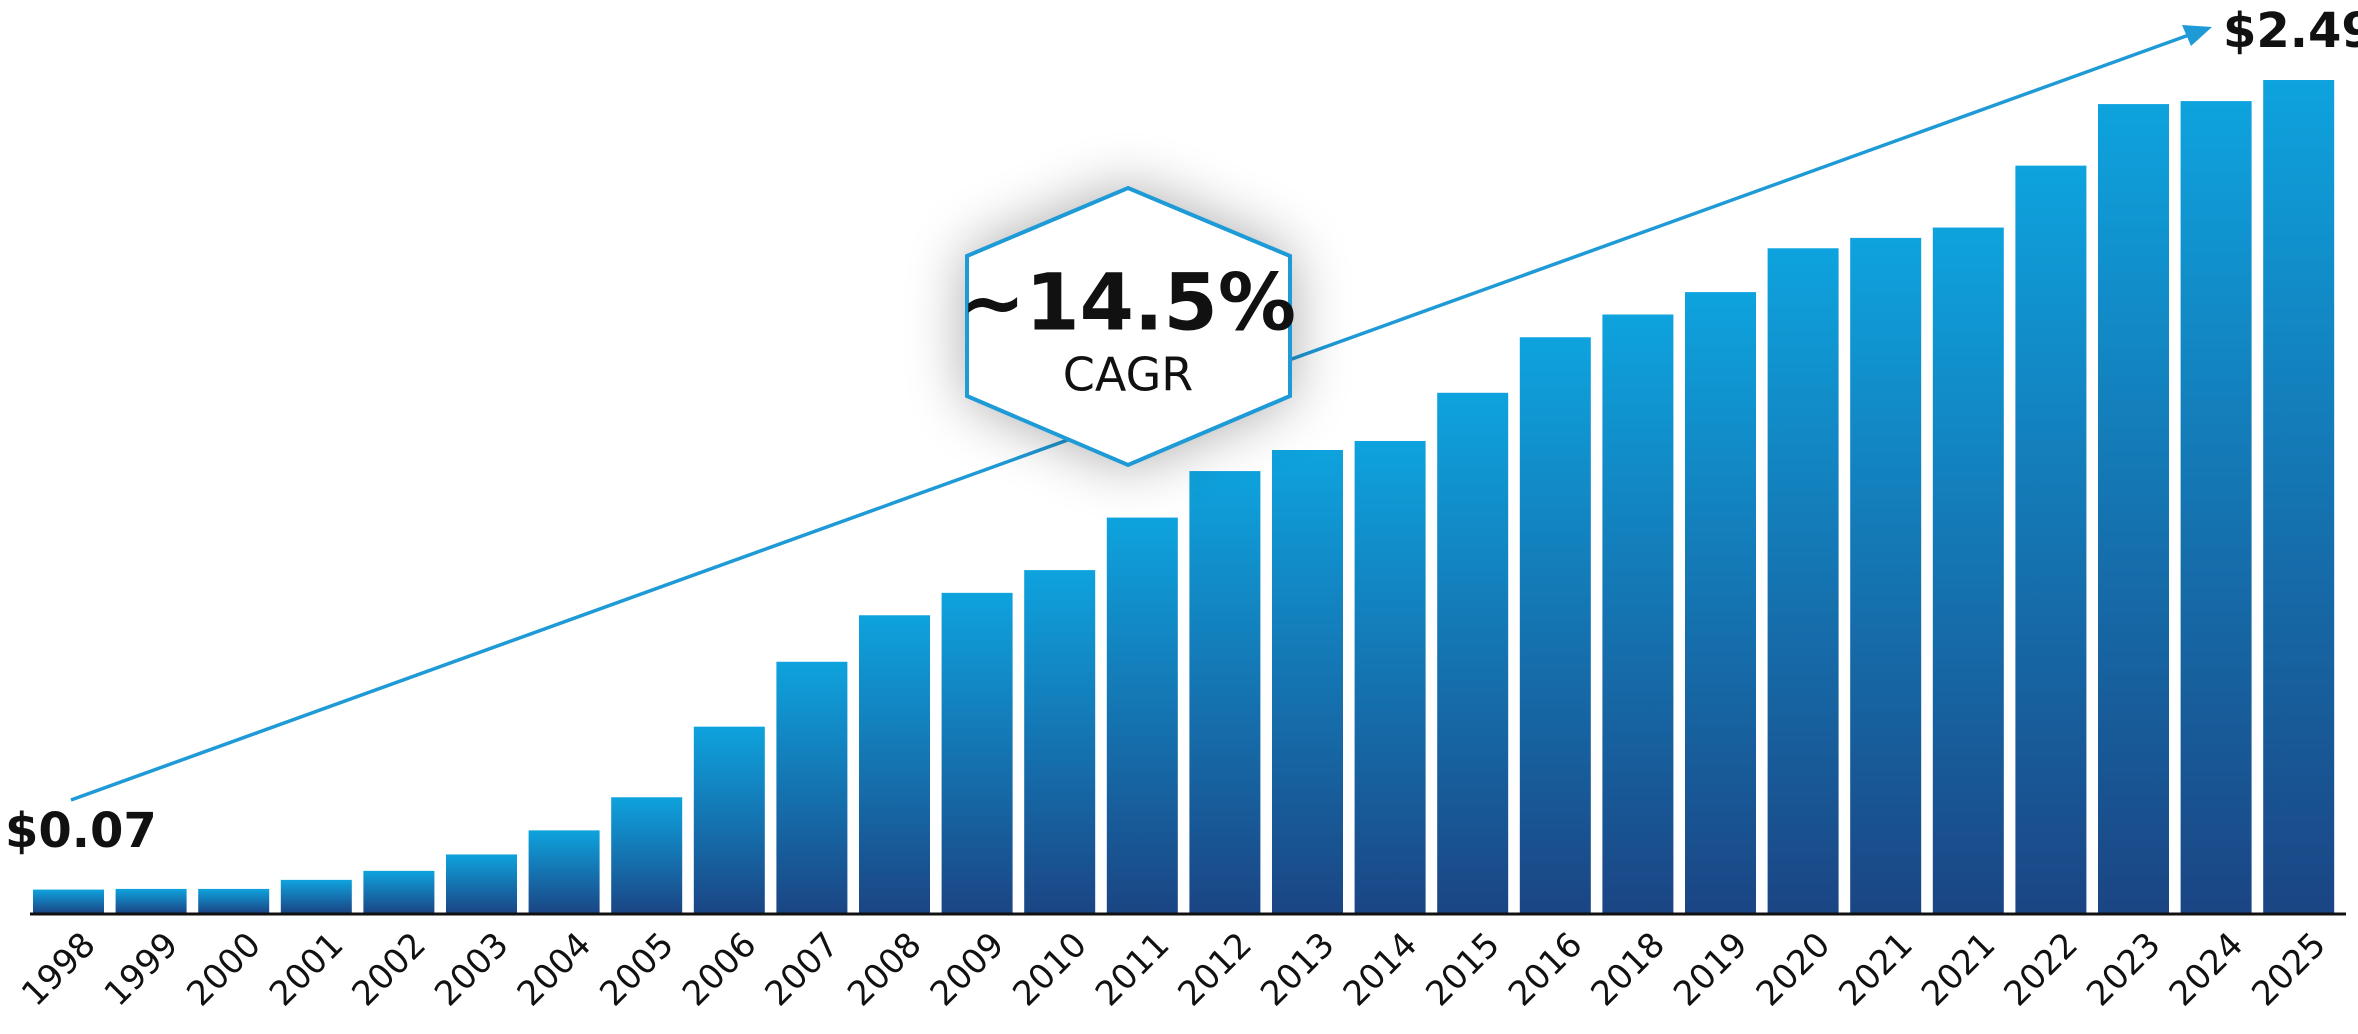  Describe the element at coordinates (471, 969) in the screenshot. I see `x-tick-label: 2003` at that location.